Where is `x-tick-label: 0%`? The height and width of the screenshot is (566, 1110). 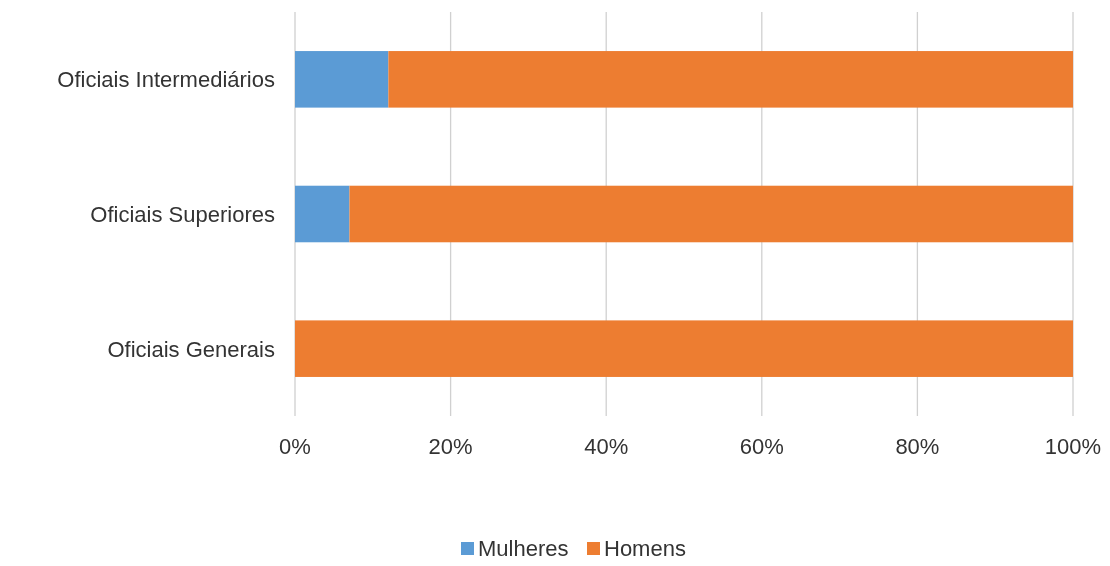 x-tick-label: 0% is located at coordinates (295, 446).